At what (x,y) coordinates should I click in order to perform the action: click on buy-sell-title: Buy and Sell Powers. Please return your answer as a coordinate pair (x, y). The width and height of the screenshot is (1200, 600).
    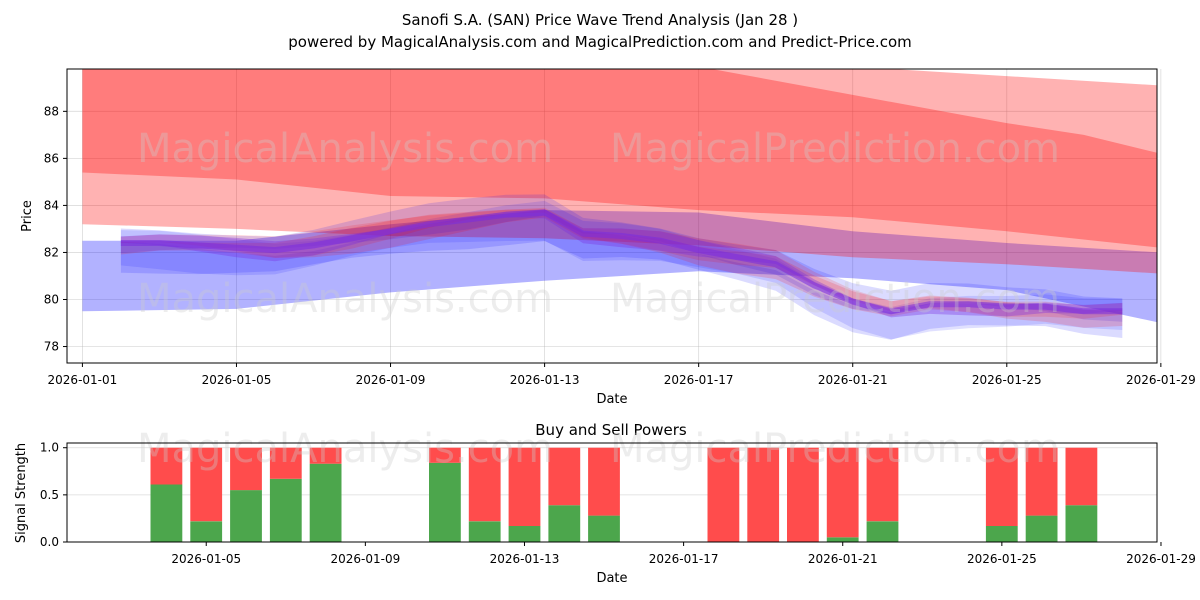
    Looking at the image, I should click on (611, 430).